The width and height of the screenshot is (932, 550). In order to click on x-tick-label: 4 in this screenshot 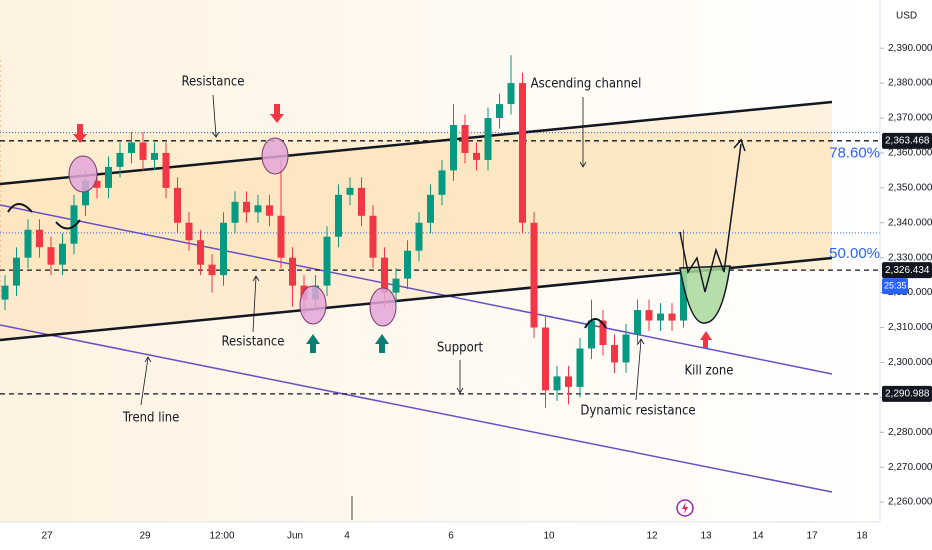, I will do `click(347, 536)`.